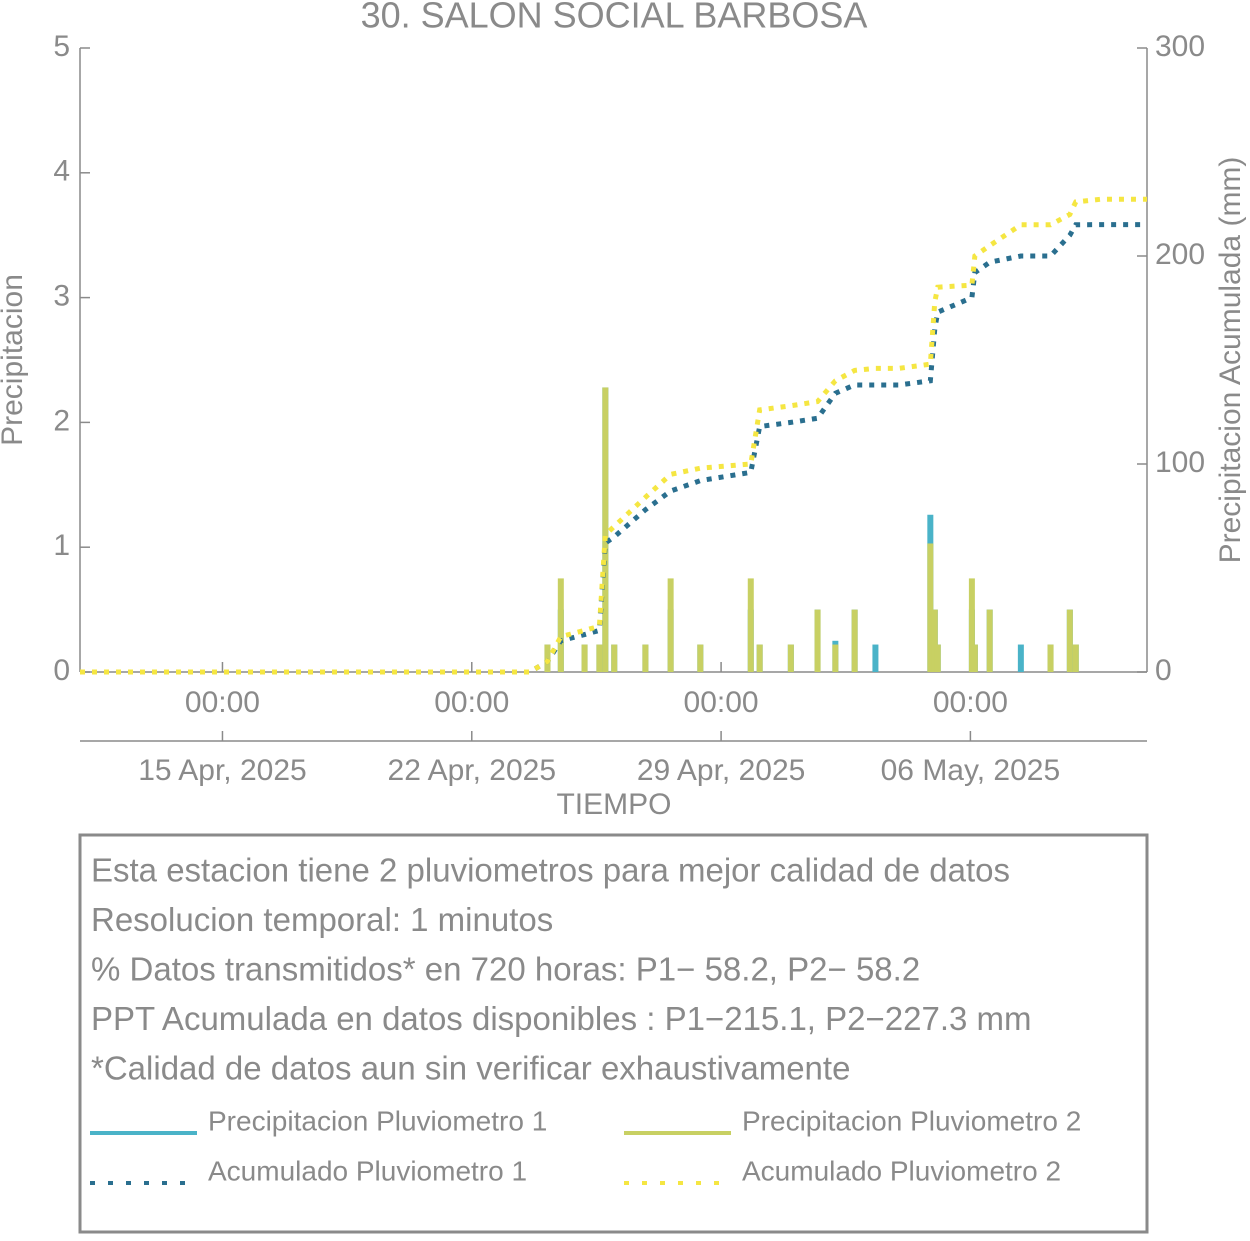 The width and height of the screenshot is (1250, 1241). I want to click on y-tick-label: 4, so click(61, 171).